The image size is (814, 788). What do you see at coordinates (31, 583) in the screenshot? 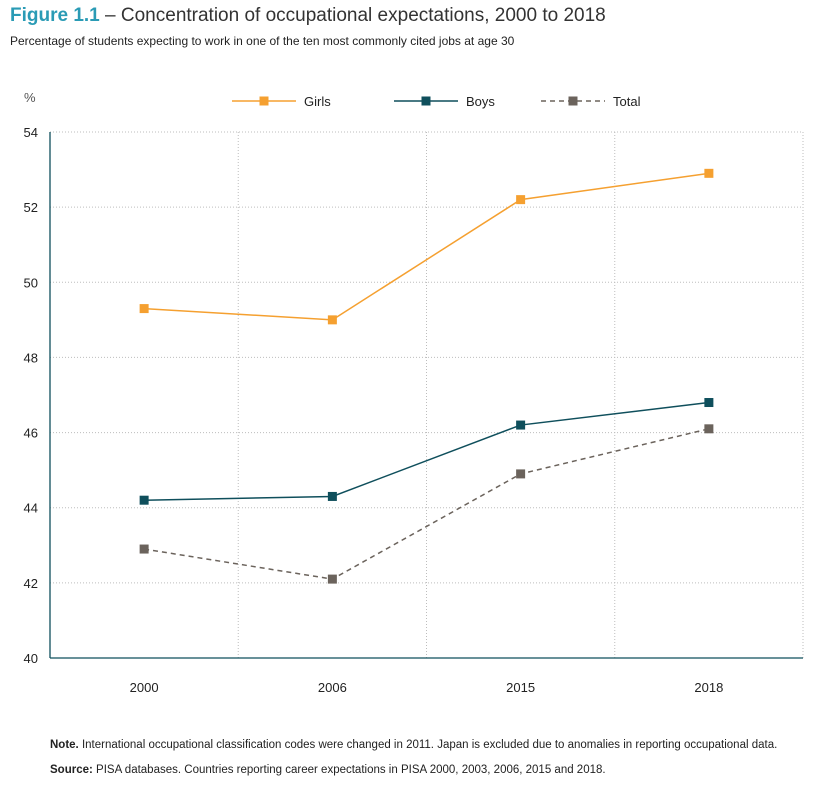
I see `y-tick-label: 42` at bounding box center [31, 583].